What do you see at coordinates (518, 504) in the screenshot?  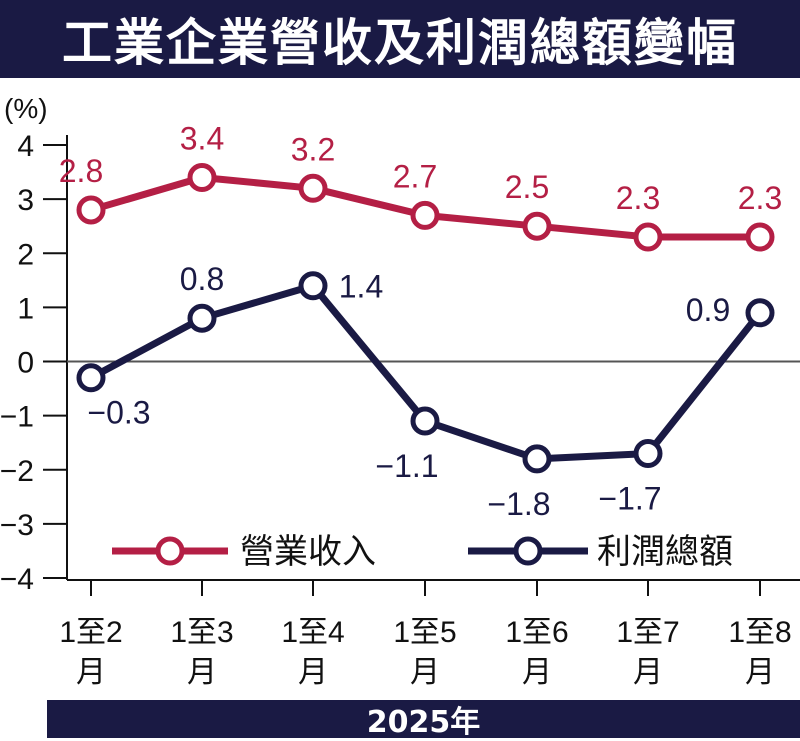 I see `profit-data-label: −1.8` at bounding box center [518, 504].